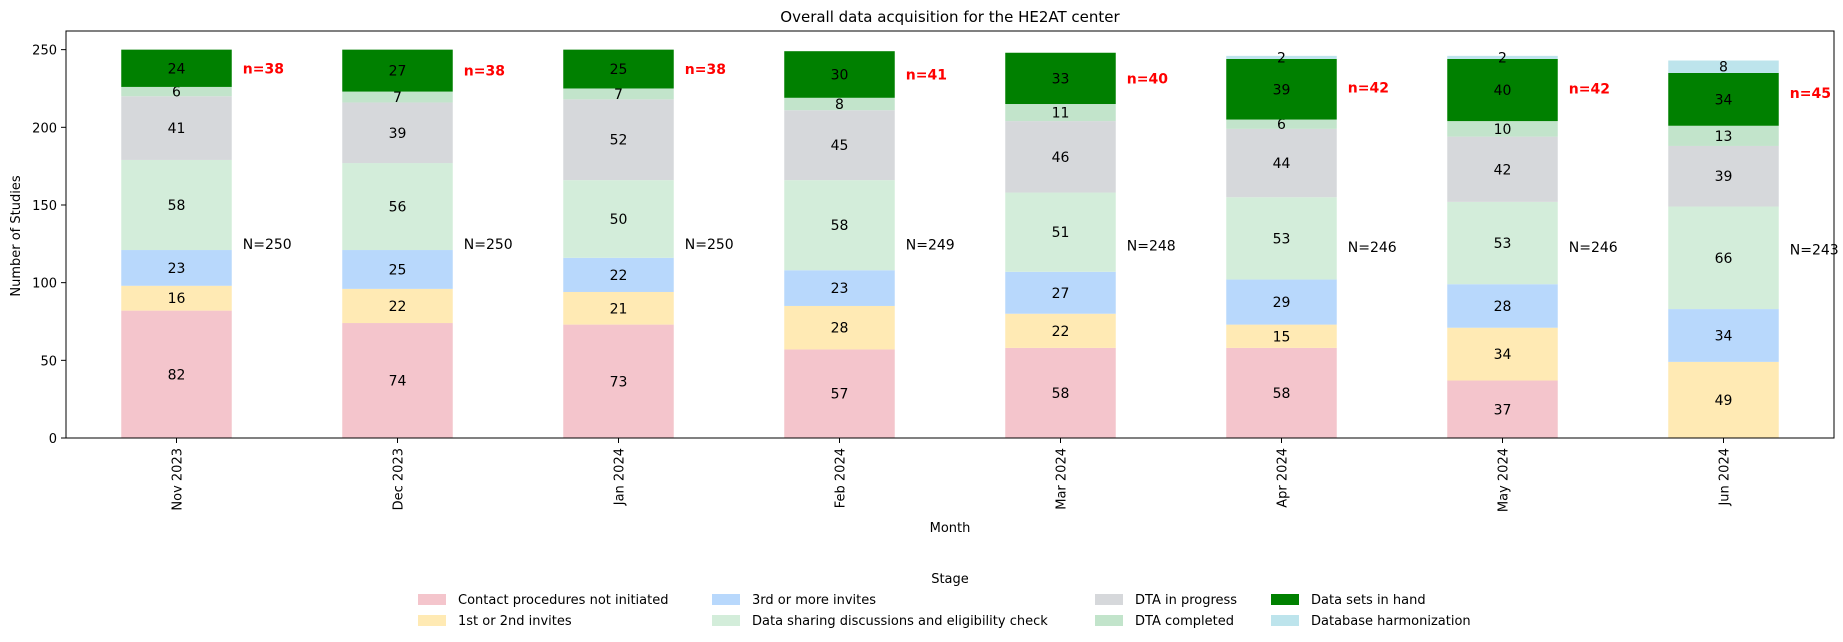  I want to click on segment-value-label: 56, so click(398, 208).